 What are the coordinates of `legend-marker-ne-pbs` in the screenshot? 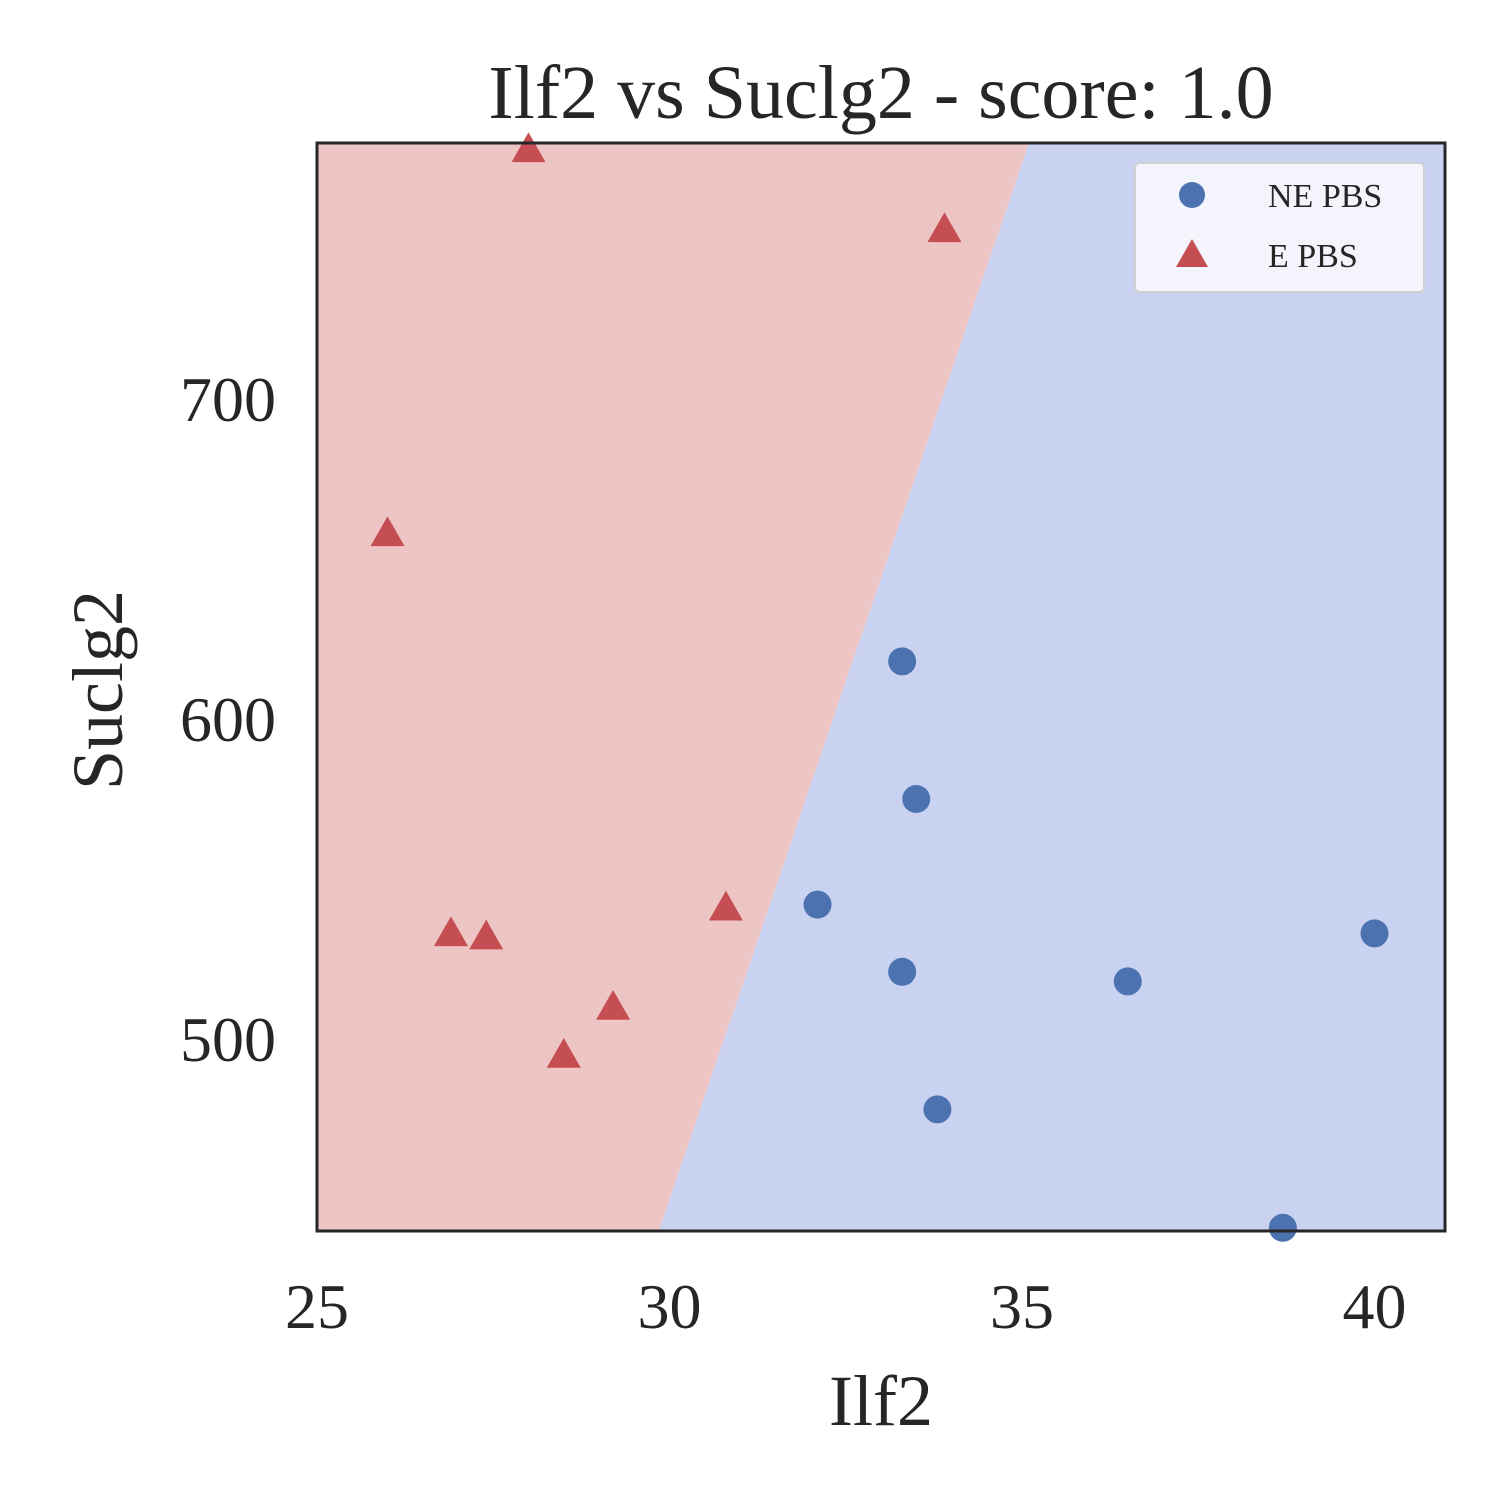 It's located at (1192, 195).